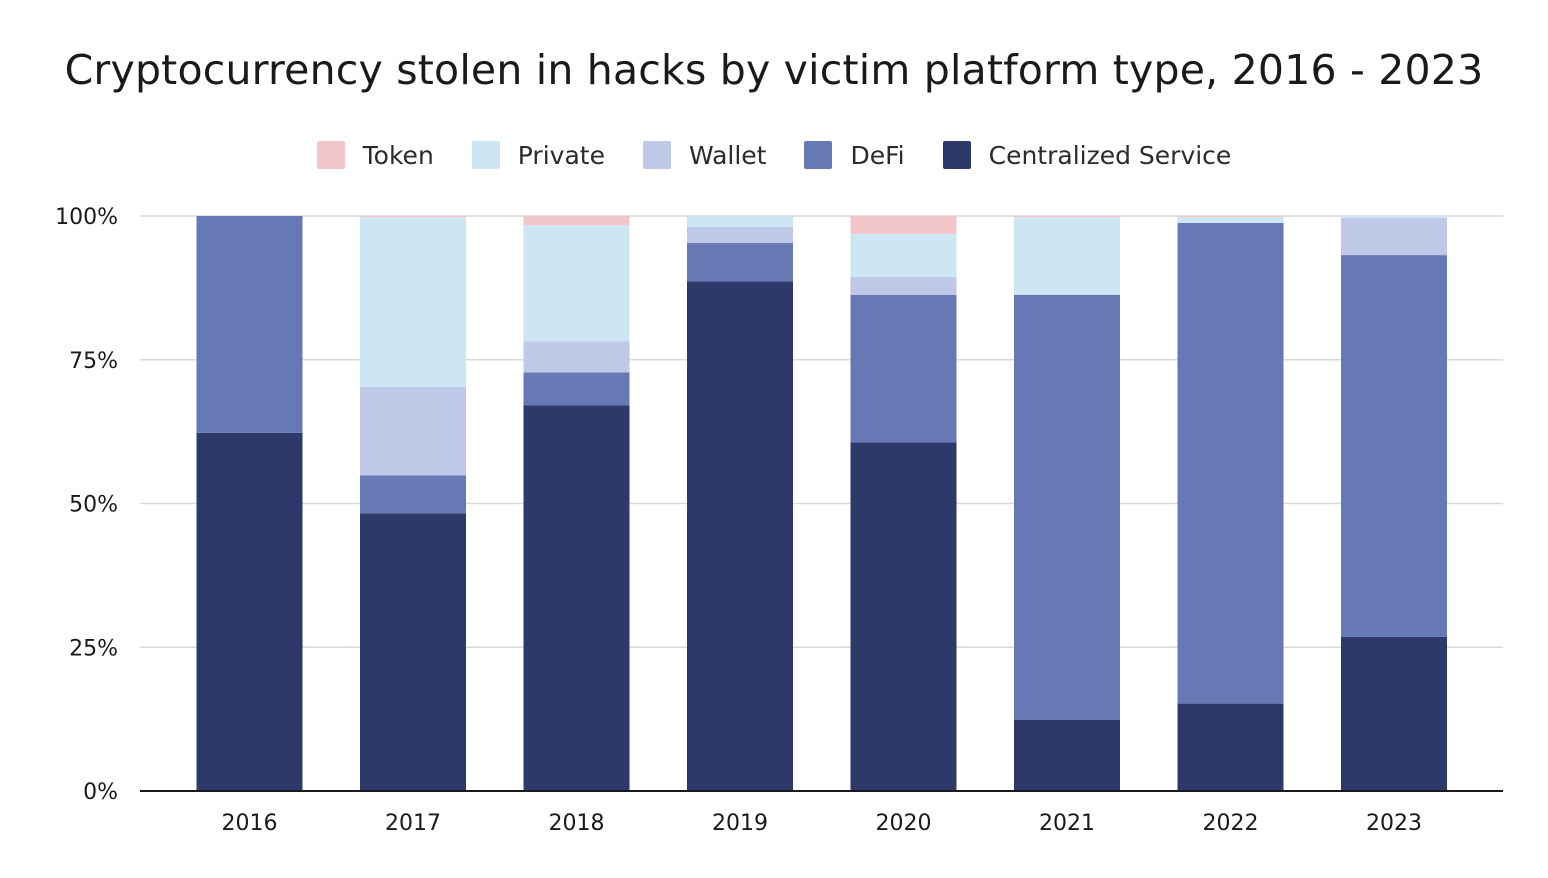  Describe the element at coordinates (93, 648) in the screenshot. I see `y-tick-label: 25%` at that location.